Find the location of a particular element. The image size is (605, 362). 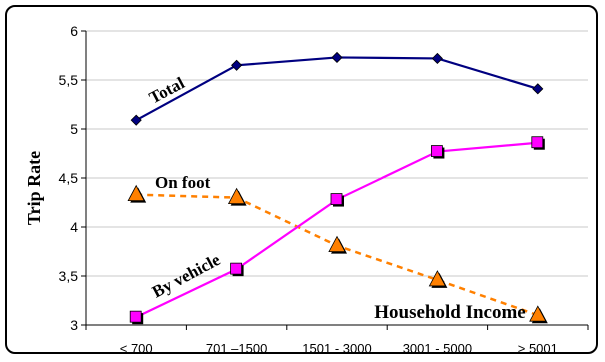

x-tick-label: < 700 is located at coordinates (136, 348).